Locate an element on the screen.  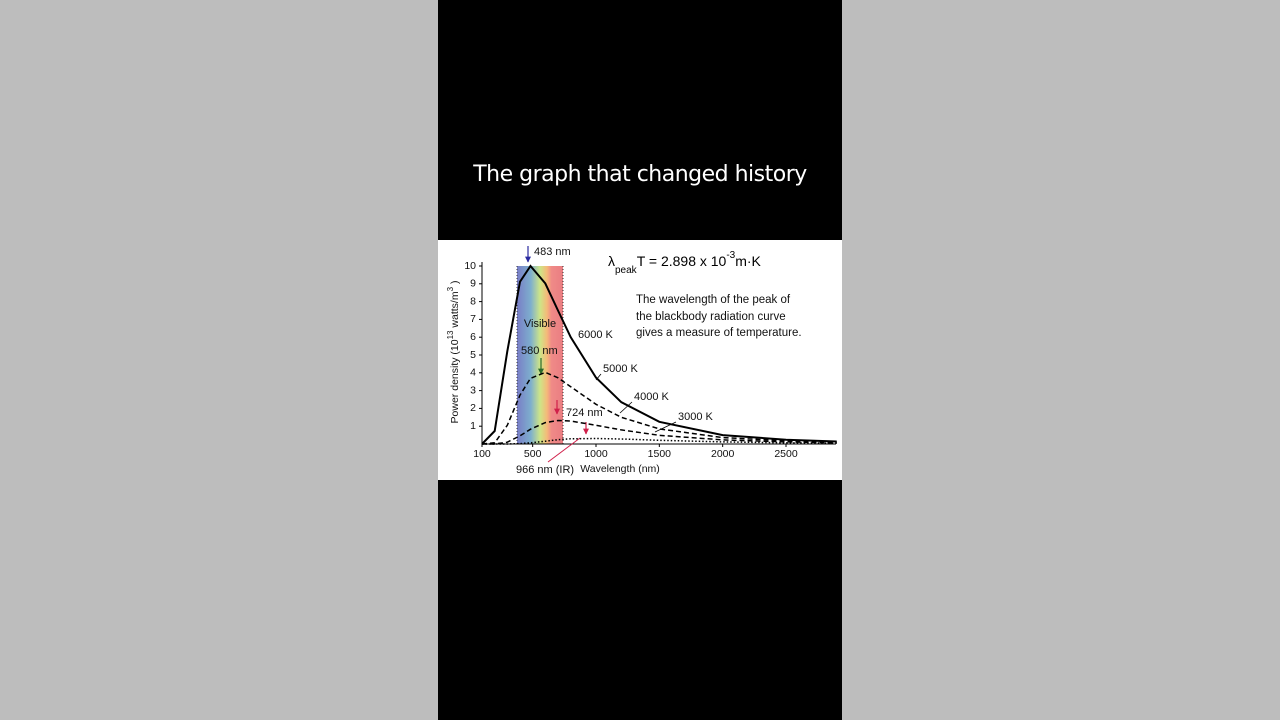
band-label: Visible is located at coordinates (540, 324).